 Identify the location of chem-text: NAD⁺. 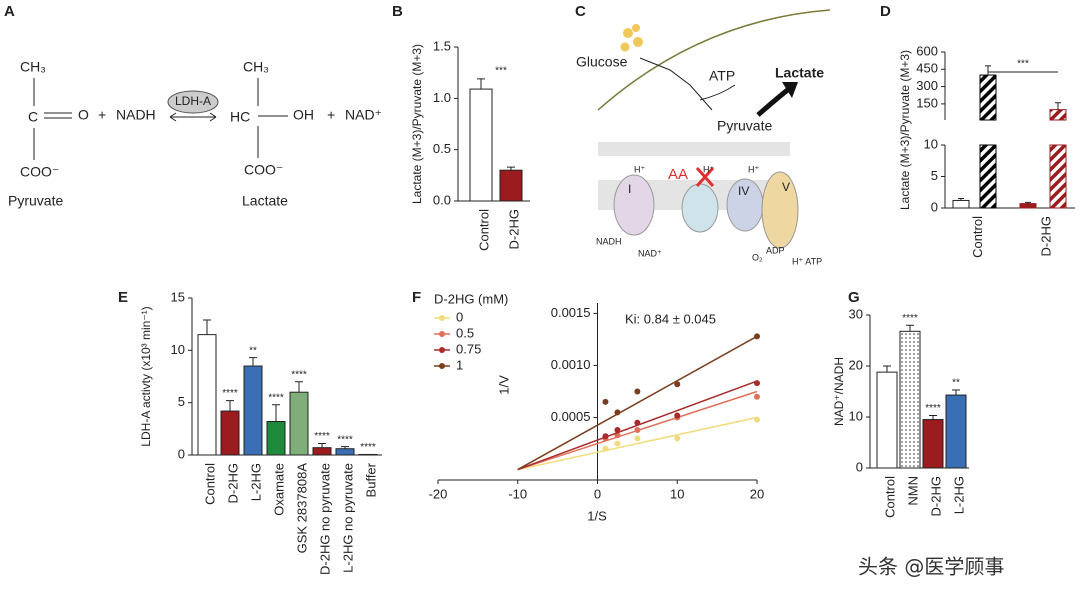
(363, 115).